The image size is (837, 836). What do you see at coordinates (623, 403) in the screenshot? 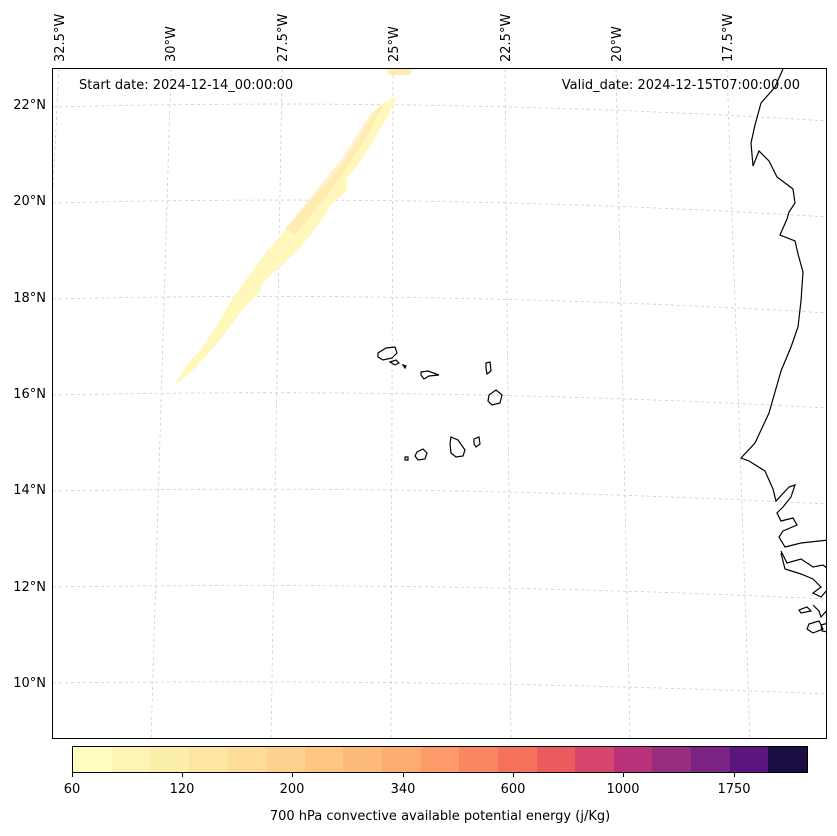
I see `gridline-20w` at bounding box center [623, 403].